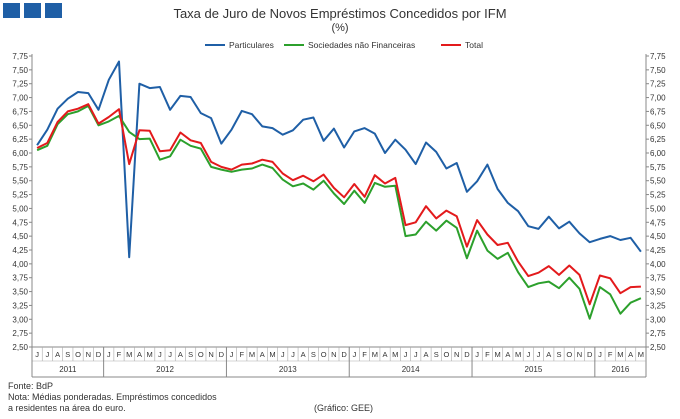 The height and width of the screenshot is (419, 680). Describe the element at coordinates (658, 292) in the screenshot. I see `y-tick-label-right: 3,50` at that location.